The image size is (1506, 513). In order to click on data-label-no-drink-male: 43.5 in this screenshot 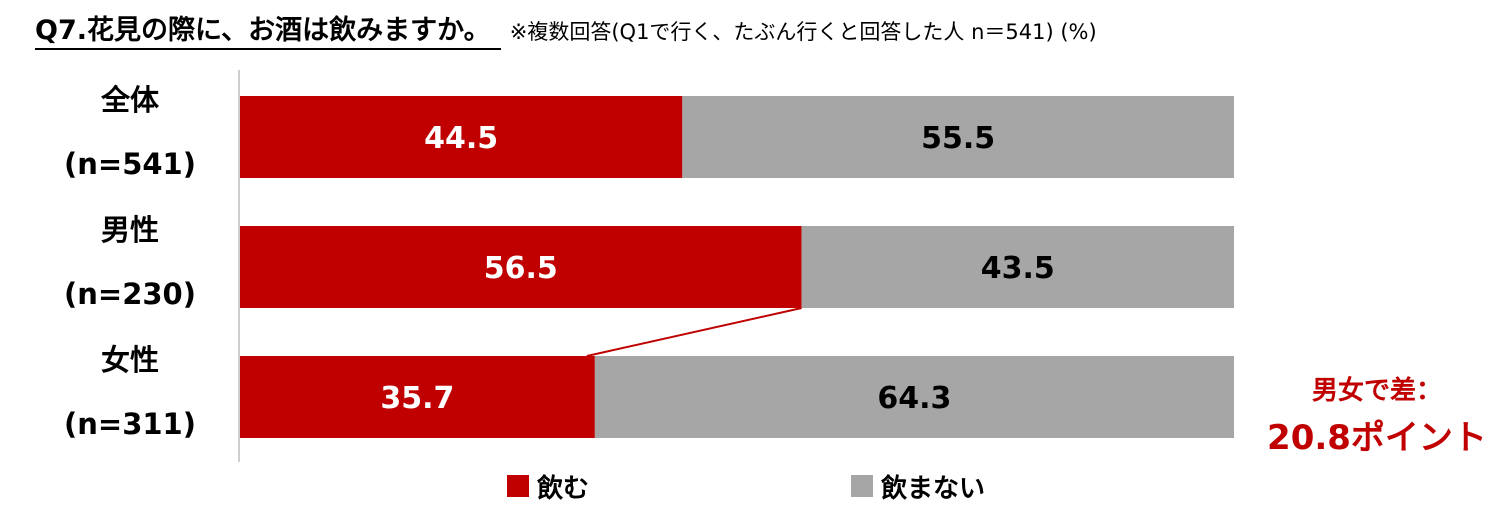, I will do `click(1018, 268)`.